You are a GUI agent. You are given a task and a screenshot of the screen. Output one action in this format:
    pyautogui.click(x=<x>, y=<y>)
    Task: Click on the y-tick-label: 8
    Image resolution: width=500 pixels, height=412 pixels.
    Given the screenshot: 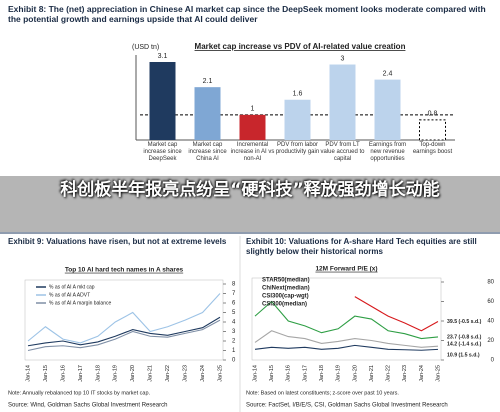 What is the action you would take?
    pyautogui.click(x=234, y=285)
    